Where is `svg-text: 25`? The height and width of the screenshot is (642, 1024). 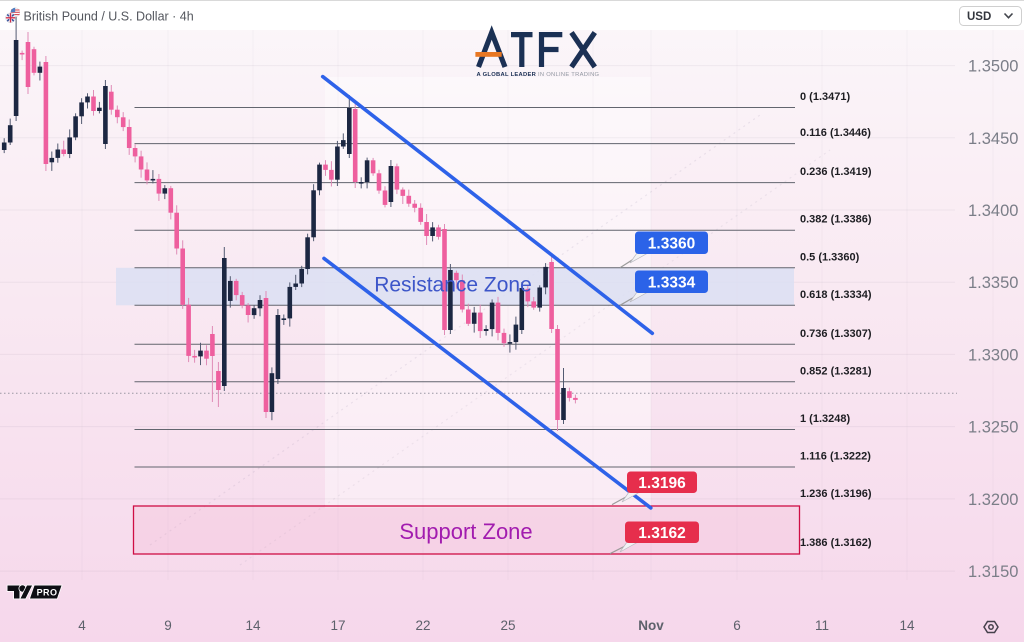
svg-text: 25 is located at coordinates (507, 625).